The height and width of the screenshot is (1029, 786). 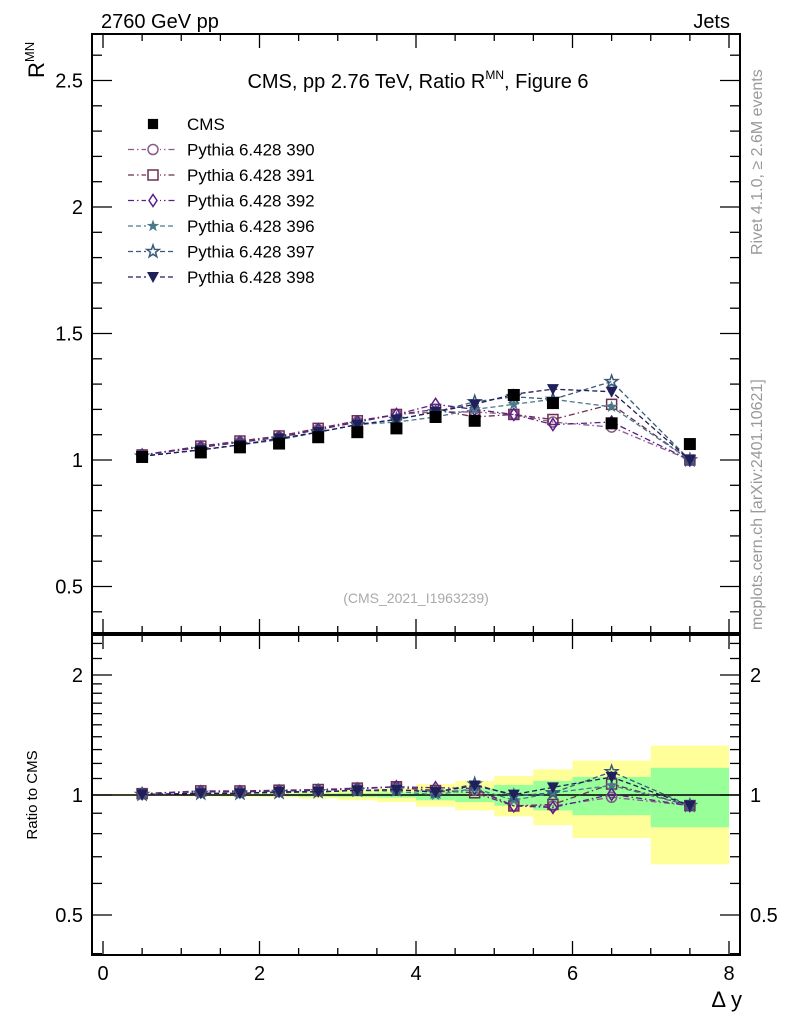 What do you see at coordinates (755, 676) in the screenshot?
I see `ratio-y-tick-label-right: 2` at bounding box center [755, 676].